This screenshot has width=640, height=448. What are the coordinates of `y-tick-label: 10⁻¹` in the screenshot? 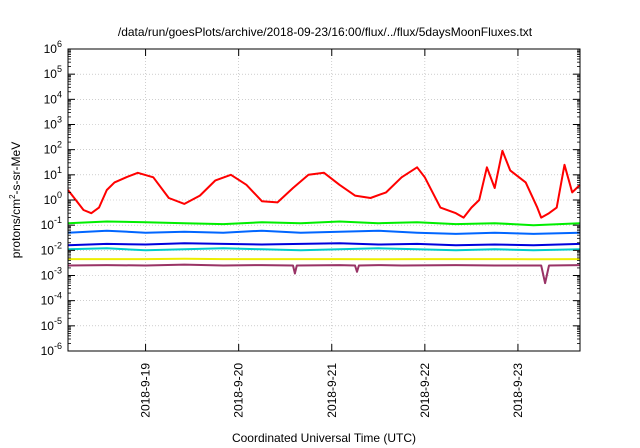 It's located at (51, 223).